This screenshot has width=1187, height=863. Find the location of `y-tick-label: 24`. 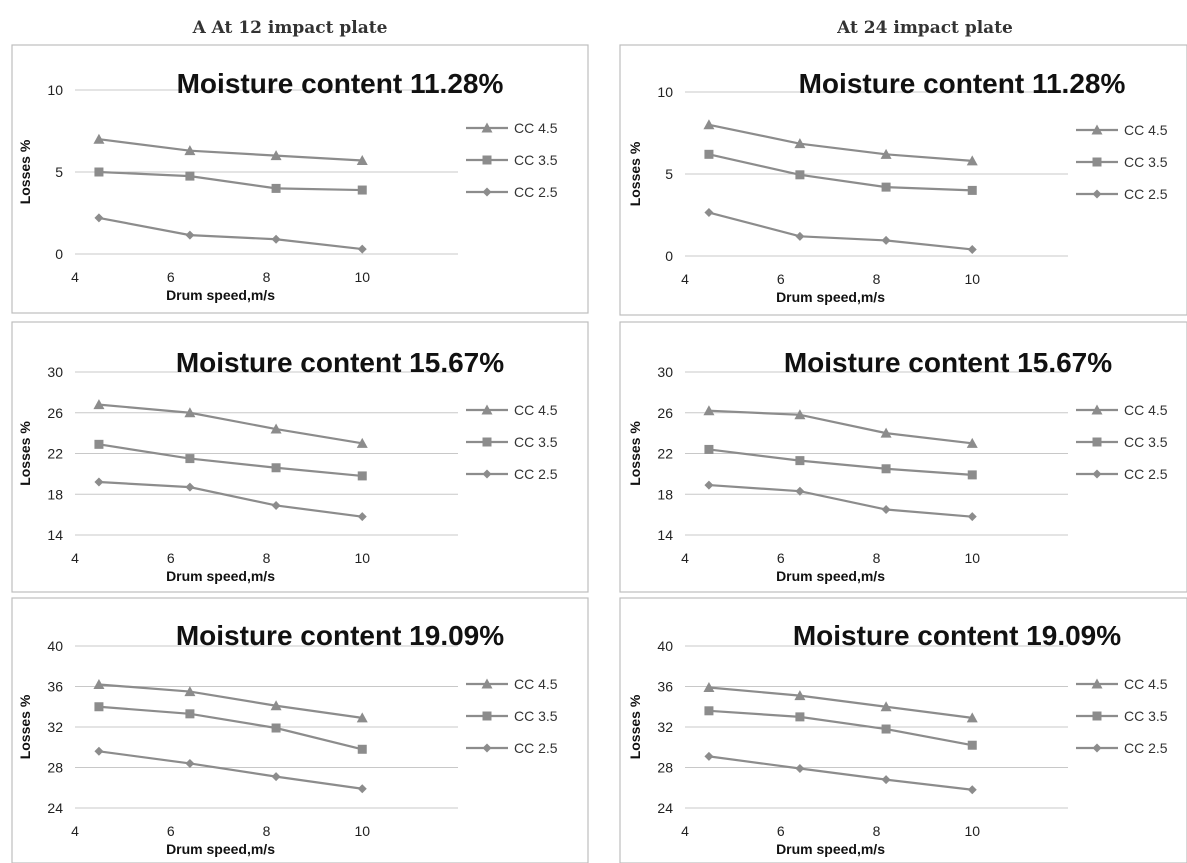

y-tick-label: 24 is located at coordinates (55, 808).